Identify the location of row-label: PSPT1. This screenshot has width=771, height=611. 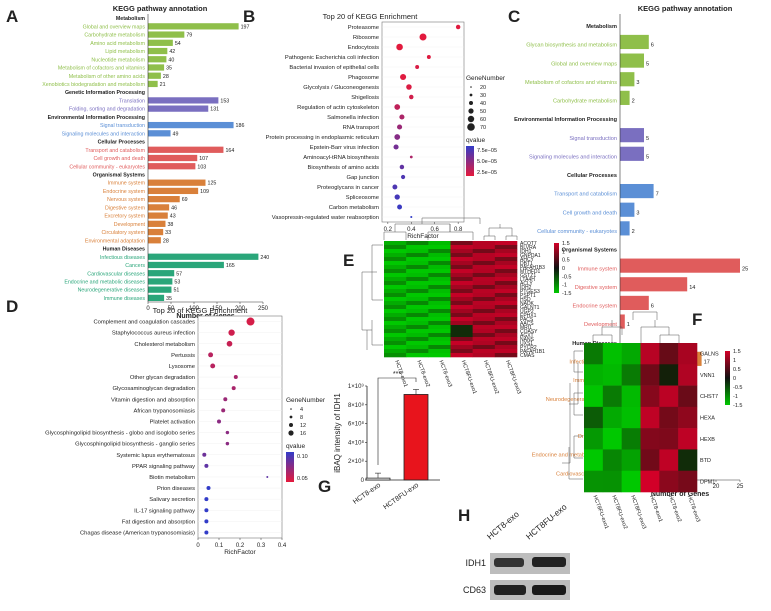
(528, 296).